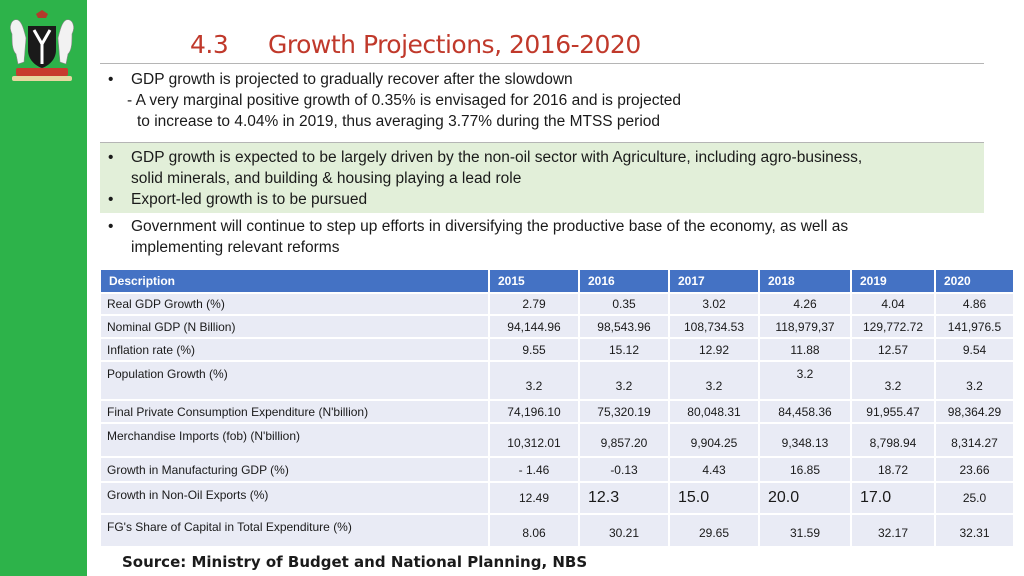 The height and width of the screenshot is (576, 1024). I want to click on table-cell: 16.85, so click(806, 468).